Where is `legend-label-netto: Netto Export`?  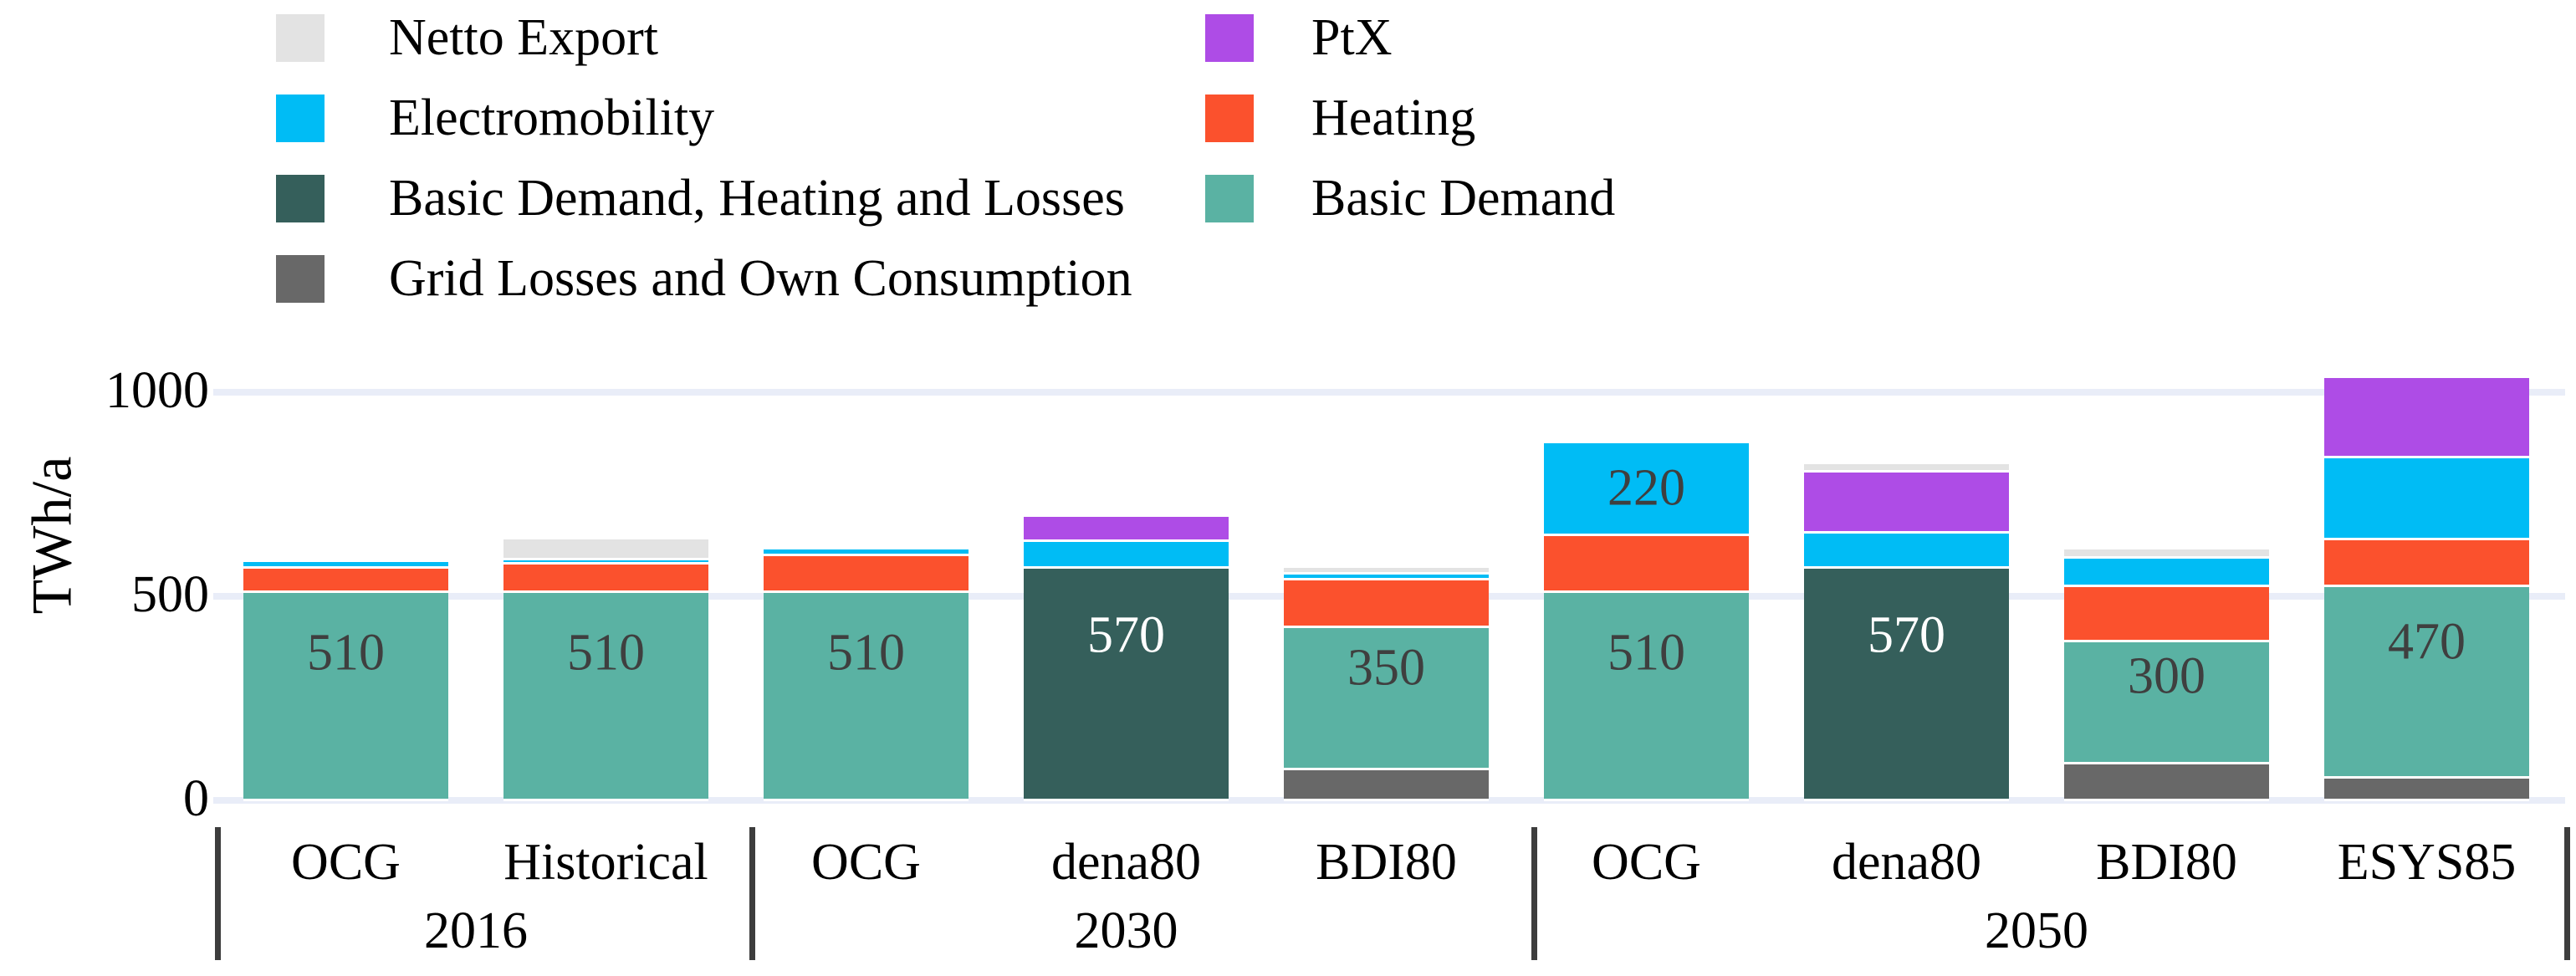 legend-label-netto: Netto Export is located at coordinates (523, 37).